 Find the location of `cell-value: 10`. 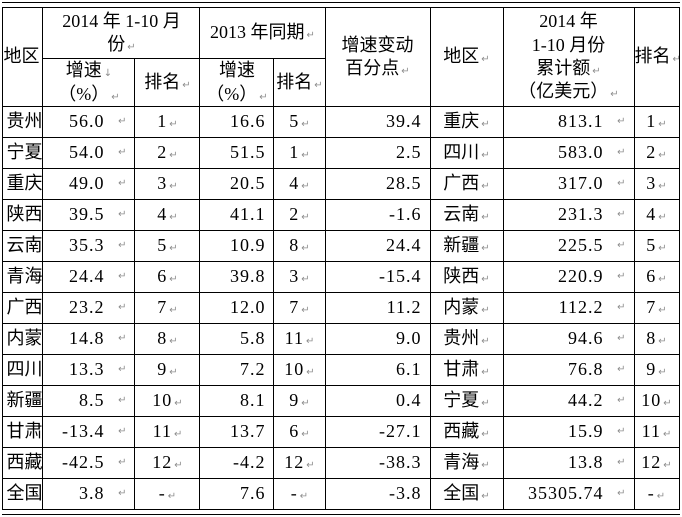

cell-value: 10 is located at coordinates (162, 400).